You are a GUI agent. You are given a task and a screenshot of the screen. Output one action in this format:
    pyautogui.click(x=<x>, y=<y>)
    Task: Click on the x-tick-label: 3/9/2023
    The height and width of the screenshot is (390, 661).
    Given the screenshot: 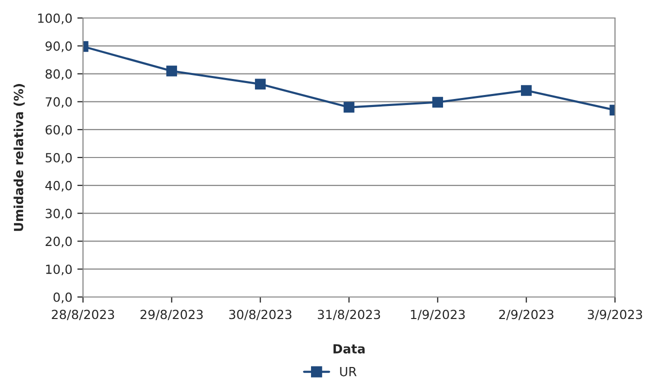 What is the action you would take?
    pyautogui.click(x=615, y=315)
    